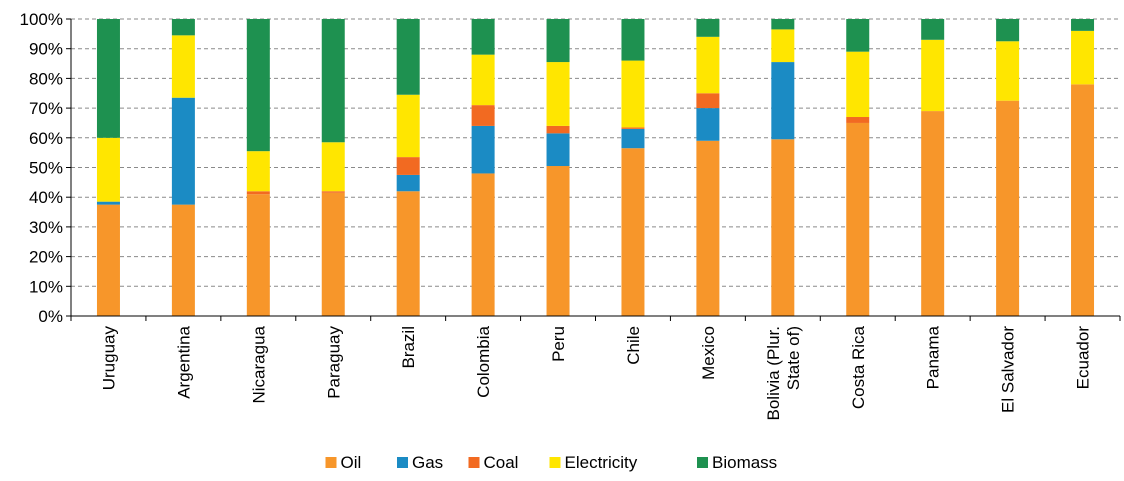  What do you see at coordinates (46, 286) in the screenshot?
I see `y-tick-label: 10%` at bounding box center [46, 286].